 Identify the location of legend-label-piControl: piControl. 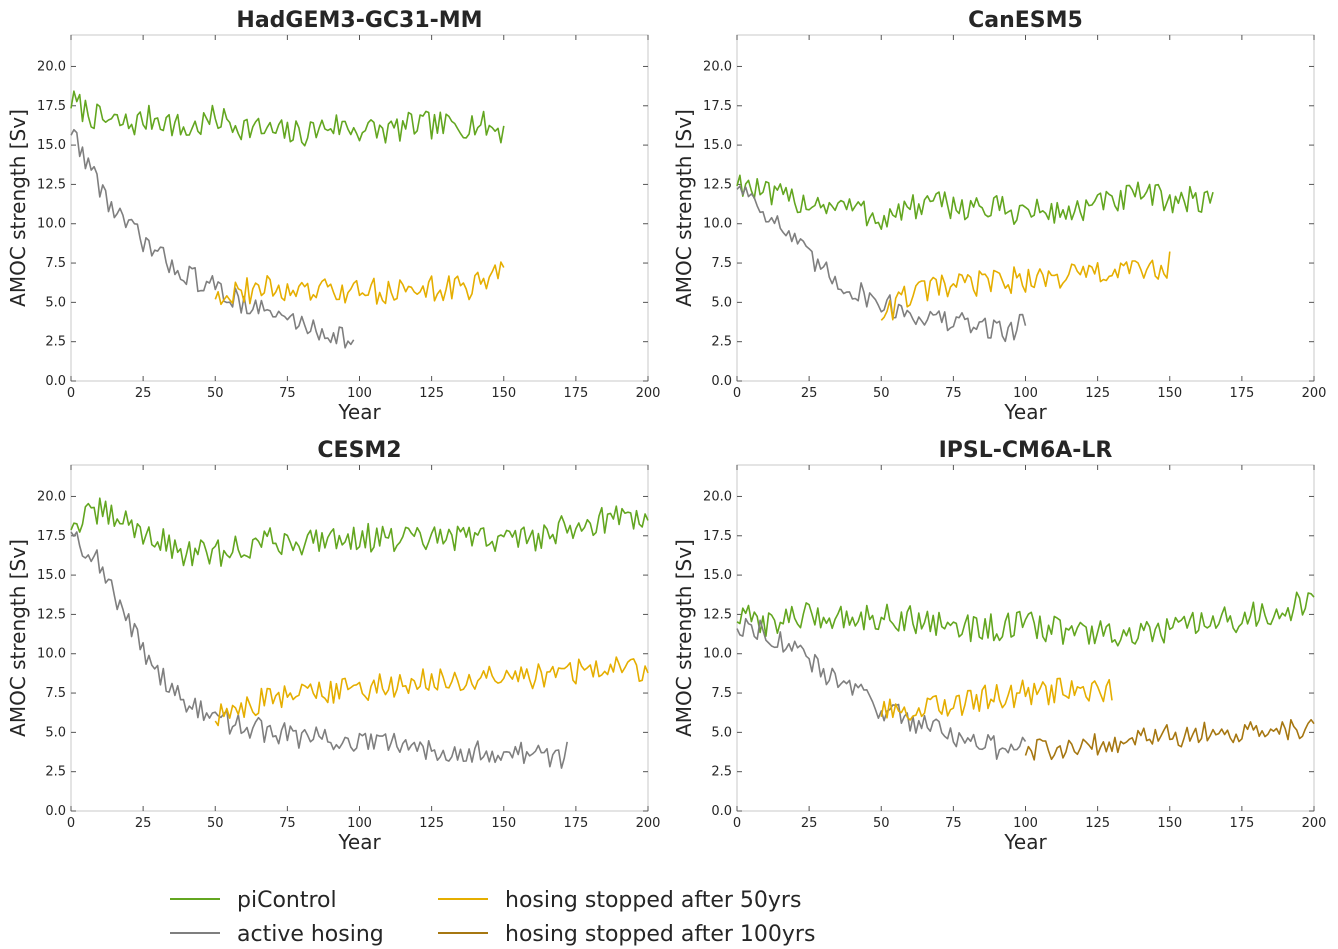
(287, 900).